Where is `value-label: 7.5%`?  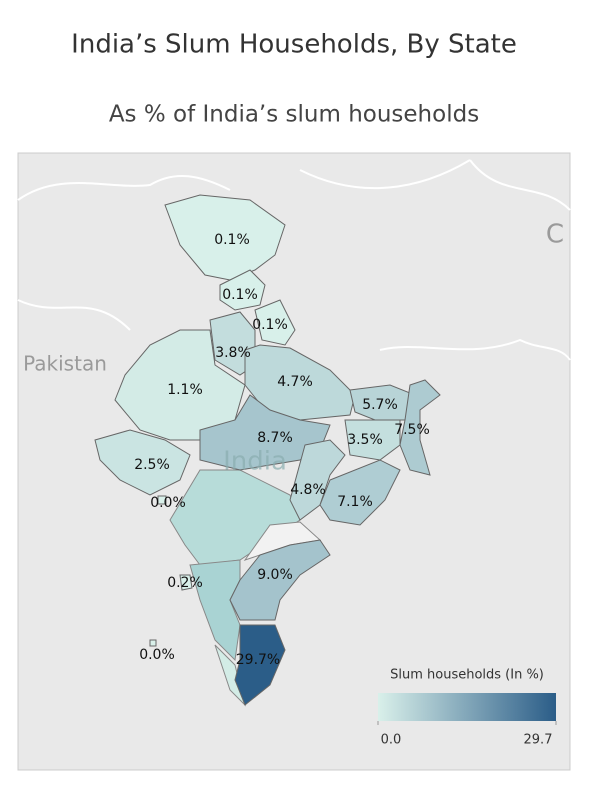
value-label: 7.5% is located at coordinates (412, 430).